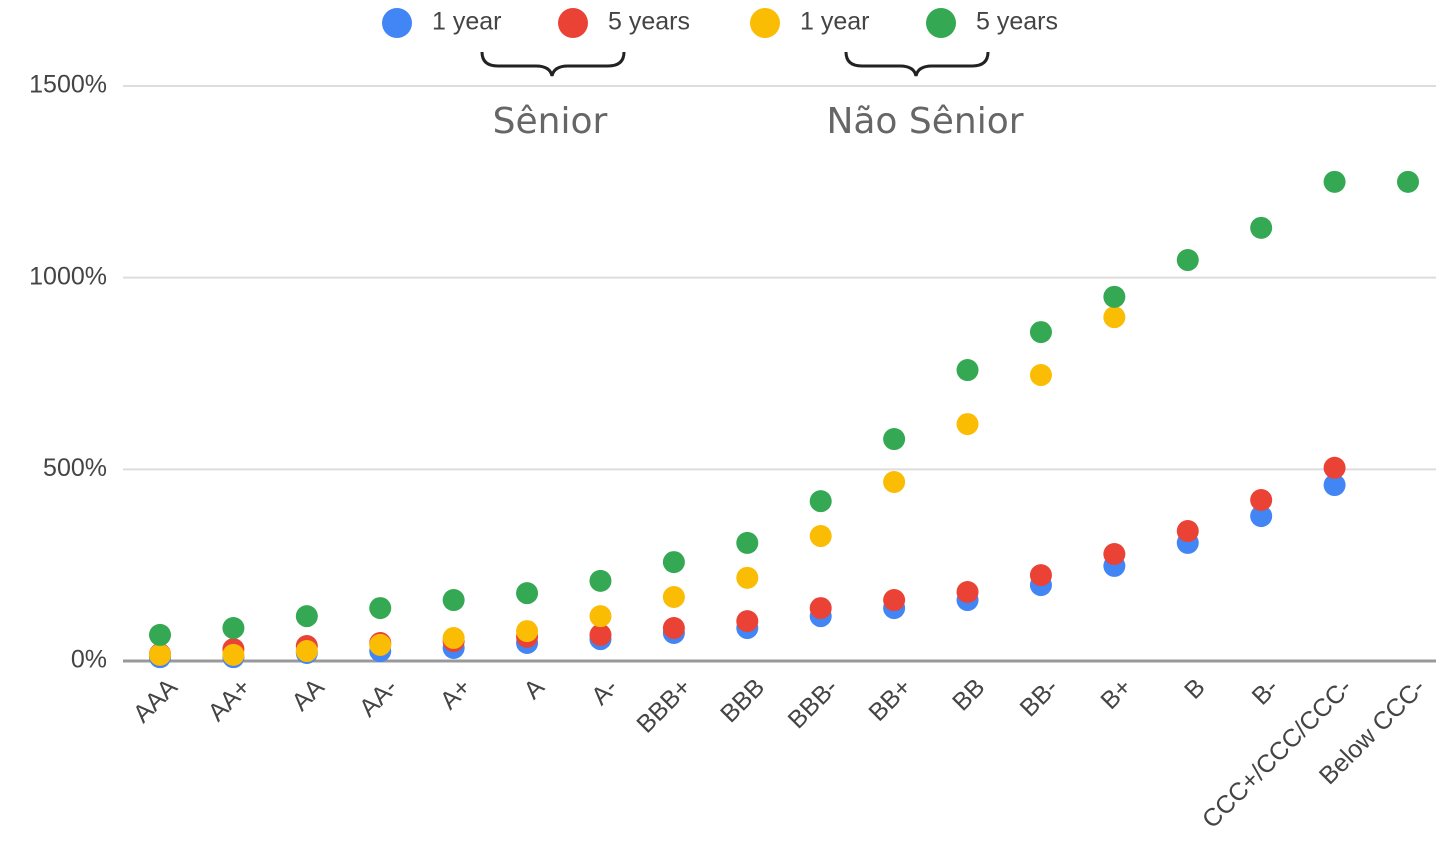  What do you see at coordinates (968, 694) in the screenshot?
I see `x-tick-label: BB` at bounding box center [968, 694].